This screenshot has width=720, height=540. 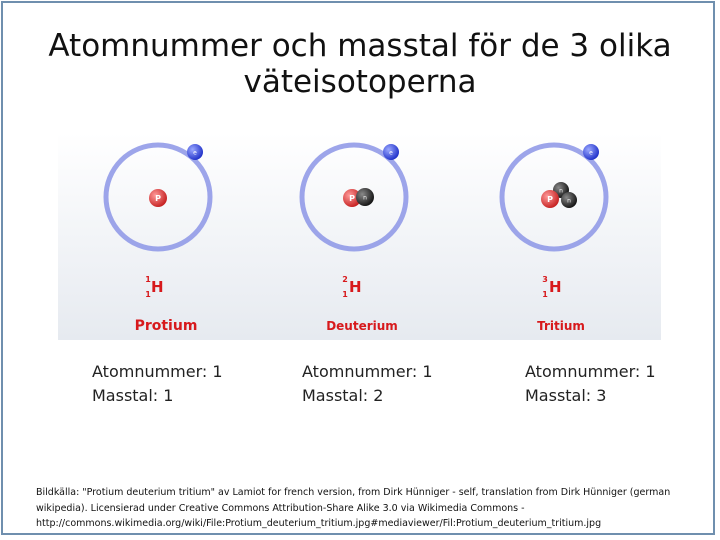 What do you see at coordinates (166, 326) in the screenshot?
I see `isotope-name: Protium` at bounding box center [166, 326].